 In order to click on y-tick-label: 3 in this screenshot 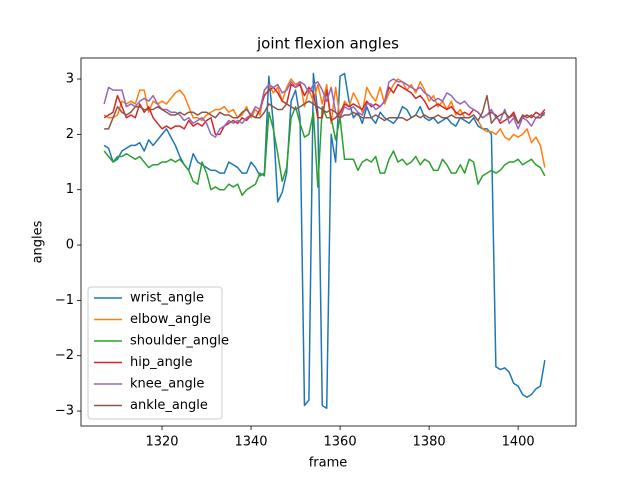, I will do `click(70, 79)`.